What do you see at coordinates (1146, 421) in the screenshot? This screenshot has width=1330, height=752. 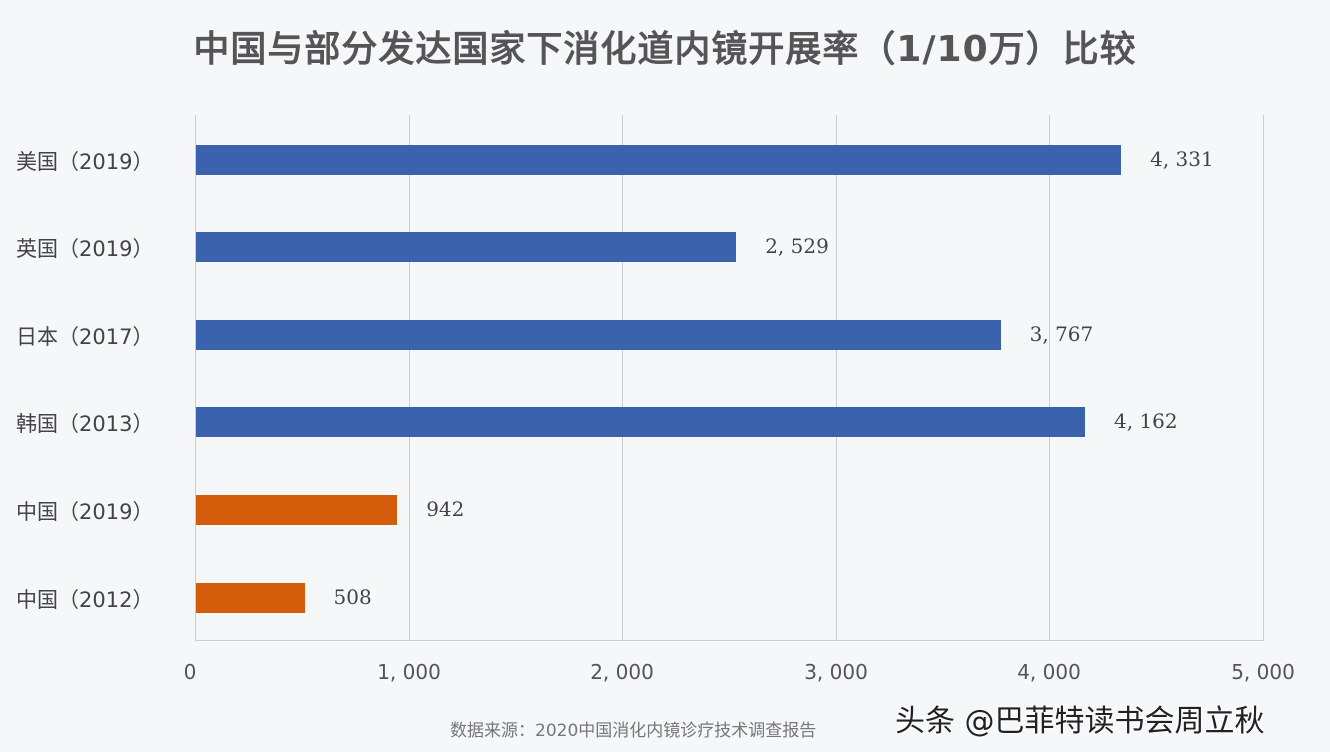 I see `value-label: 4, 162` at bounding box center [1146, 421].